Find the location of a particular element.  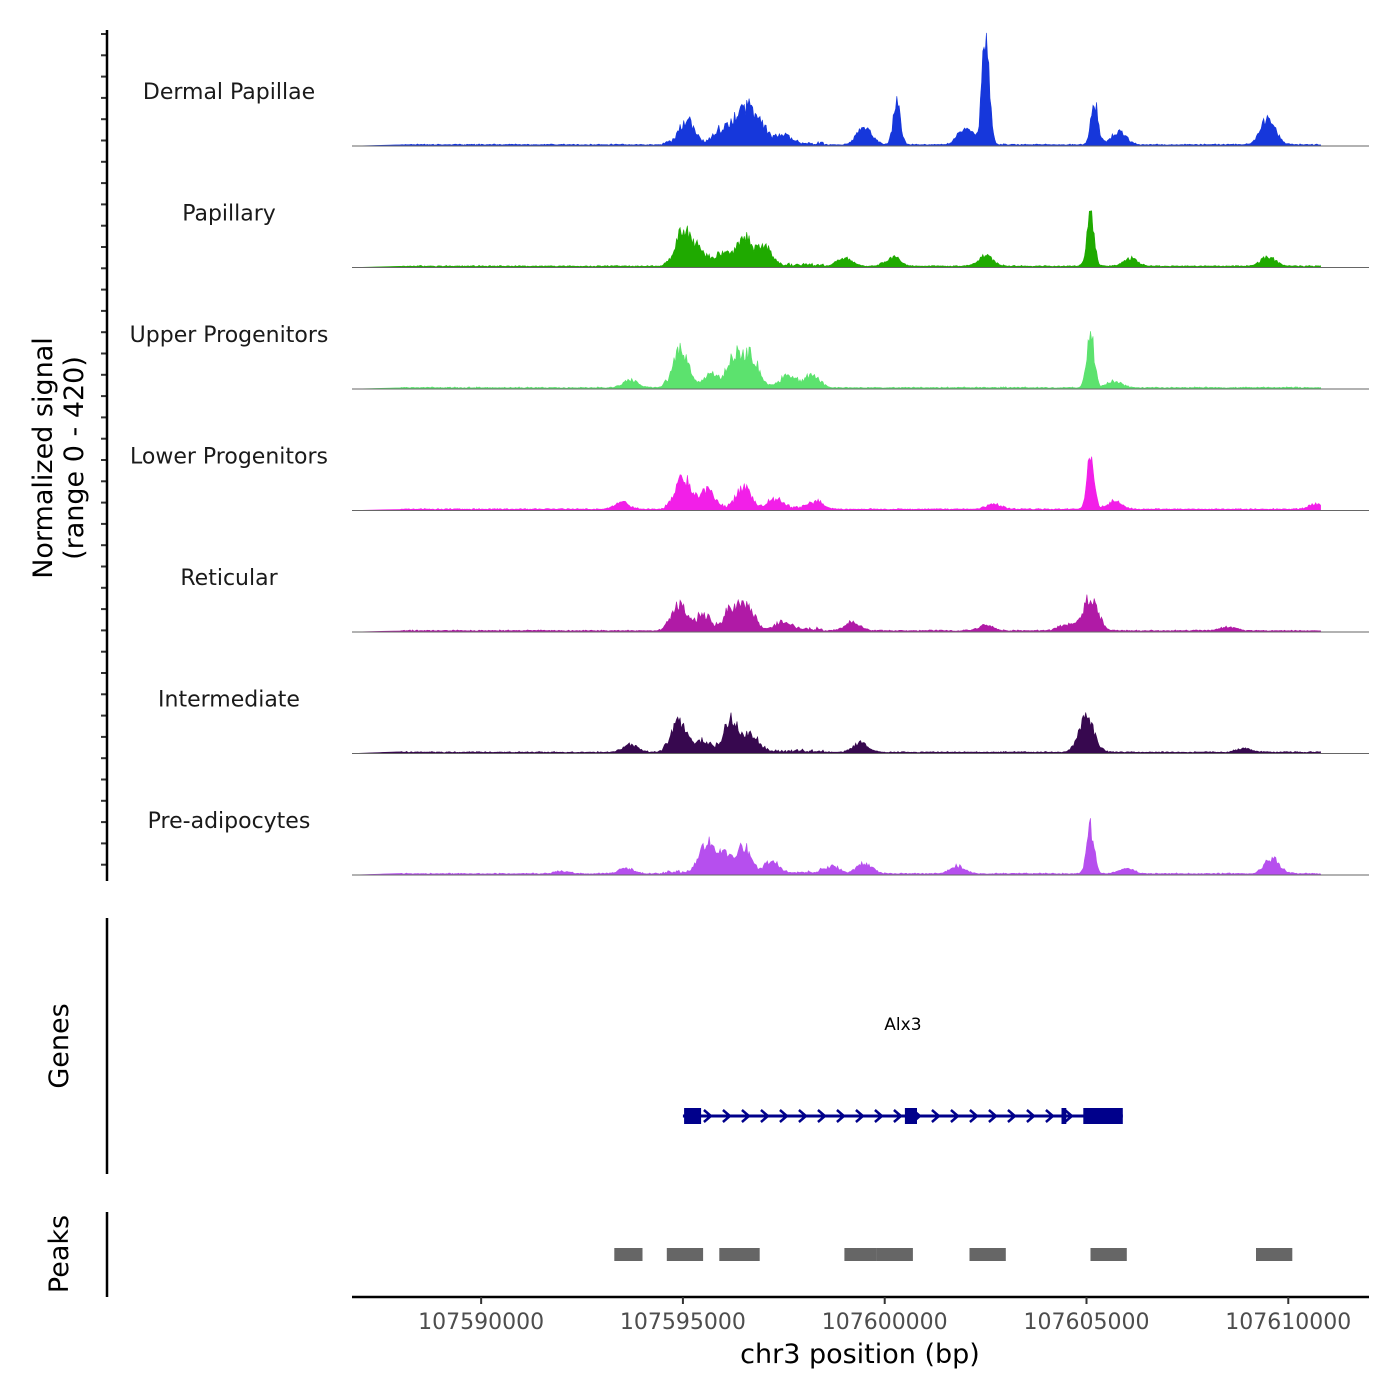

x-tick-label: 107610000 is located at coordinates (1288, 1322).